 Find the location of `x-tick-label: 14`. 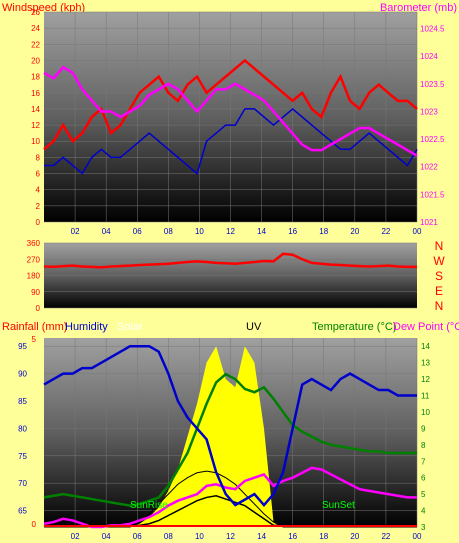

x-tick-label: 14 is located at coordinates (261, 536).